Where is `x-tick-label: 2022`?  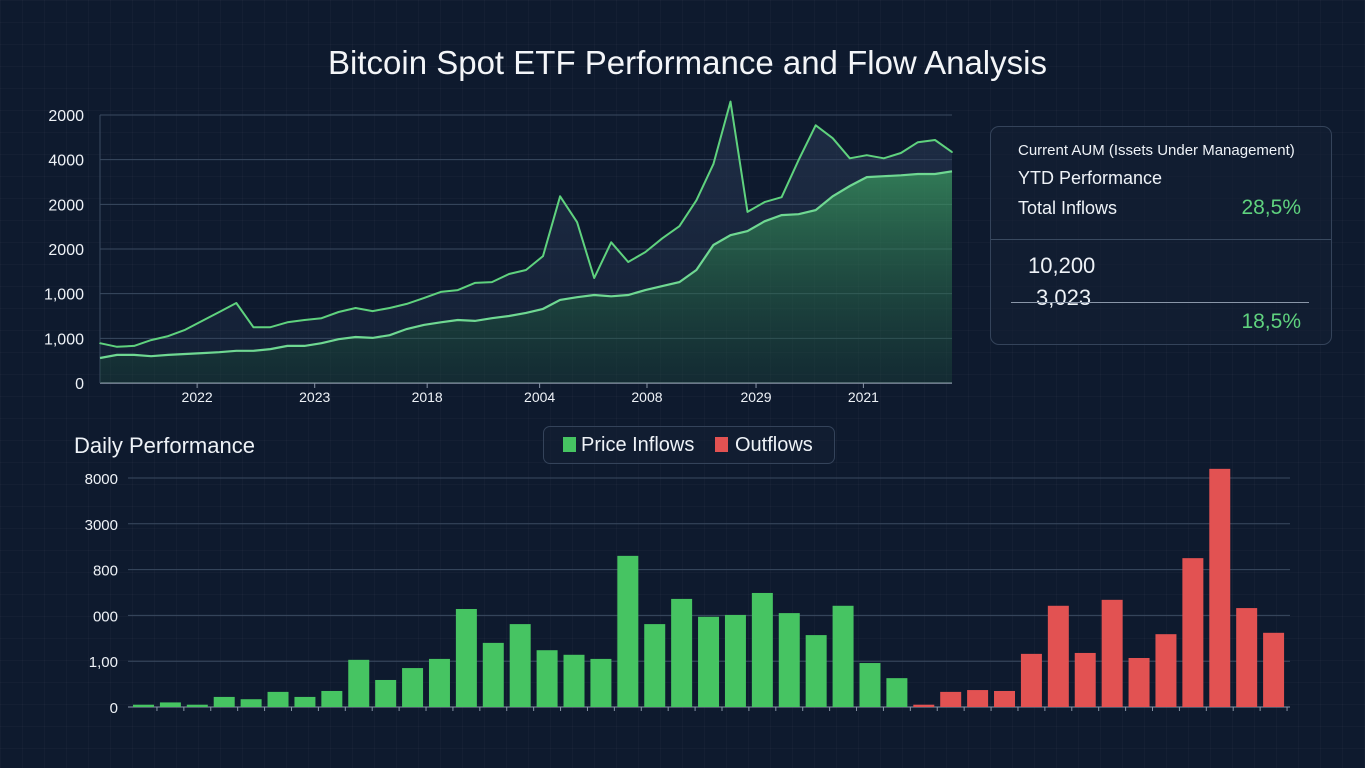 x-tick-label: 2022 is located at coordinates (197, 397).